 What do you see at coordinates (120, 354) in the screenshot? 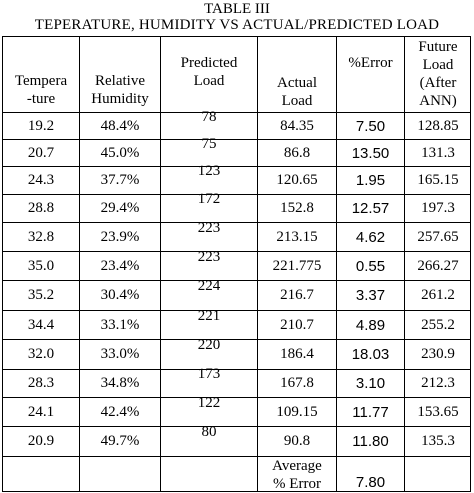
I see `cell-humidity: 33.0%` at bounding box center [120, 354].